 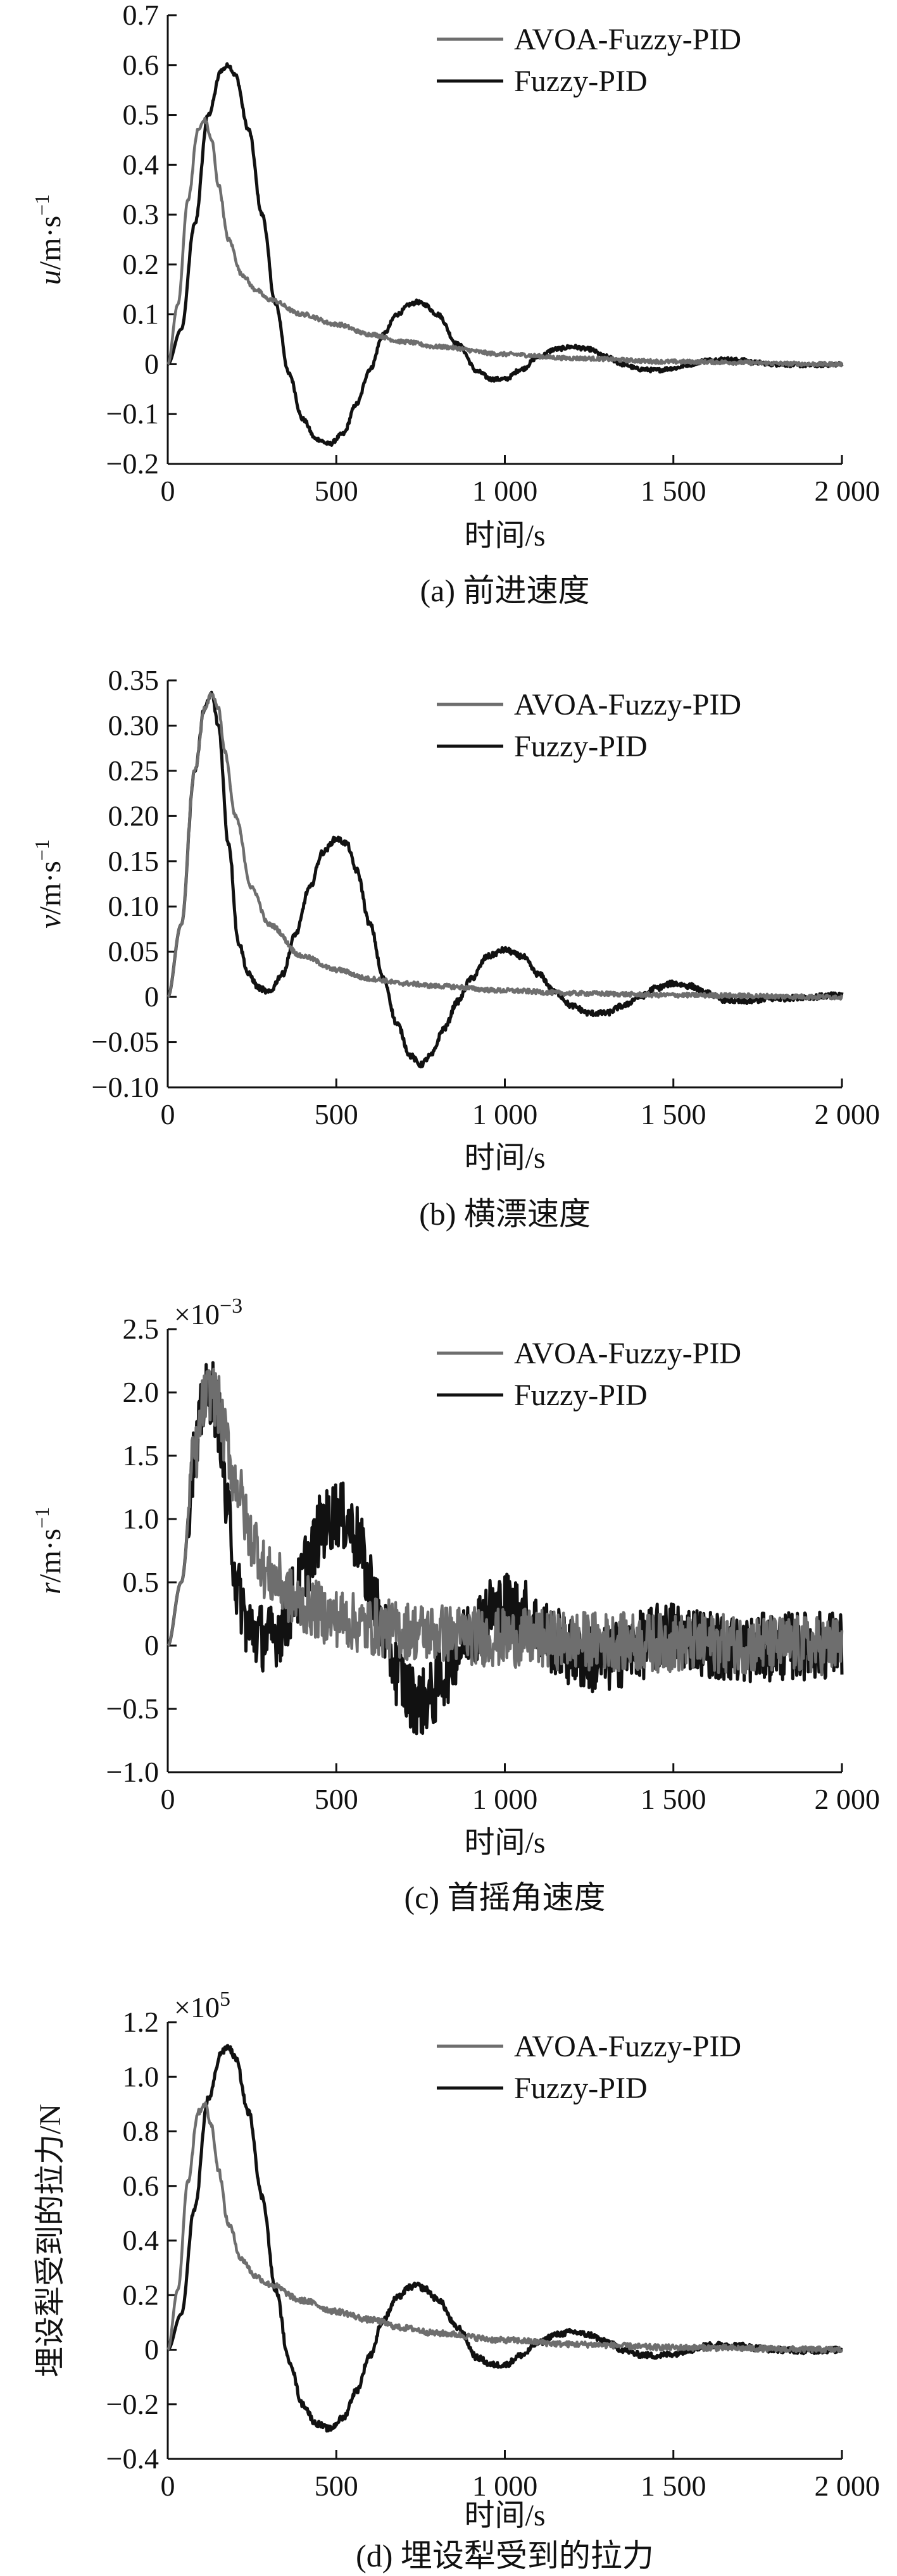 I want to click on panel-caption: (a) 前进速度, so click(x=505, y=590).